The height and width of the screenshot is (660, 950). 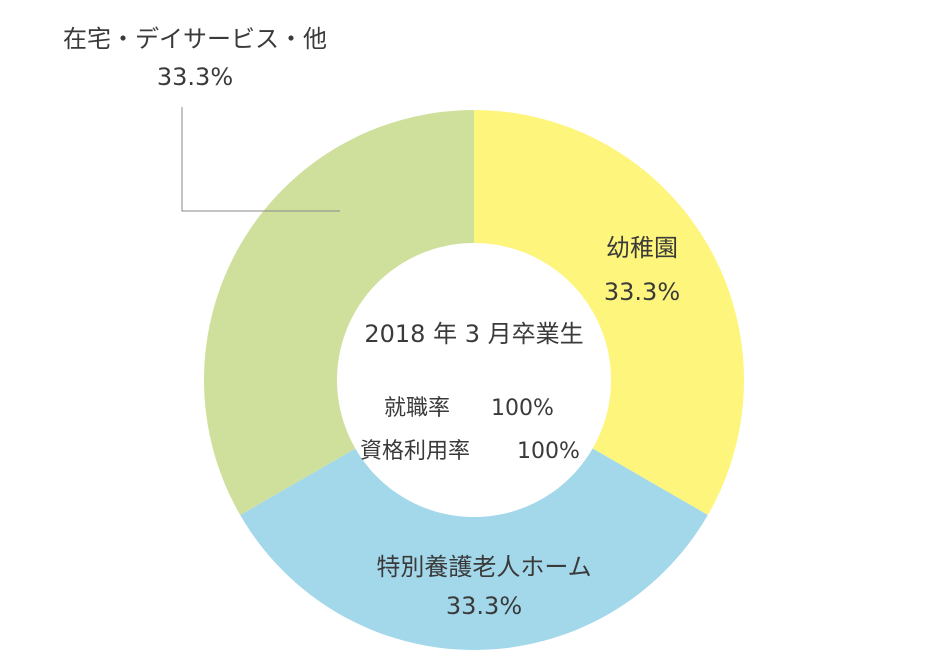 What do you see at coordinates (260, 159) in the screenshot?
I see `leader-line` at bounding box center [260, 159].